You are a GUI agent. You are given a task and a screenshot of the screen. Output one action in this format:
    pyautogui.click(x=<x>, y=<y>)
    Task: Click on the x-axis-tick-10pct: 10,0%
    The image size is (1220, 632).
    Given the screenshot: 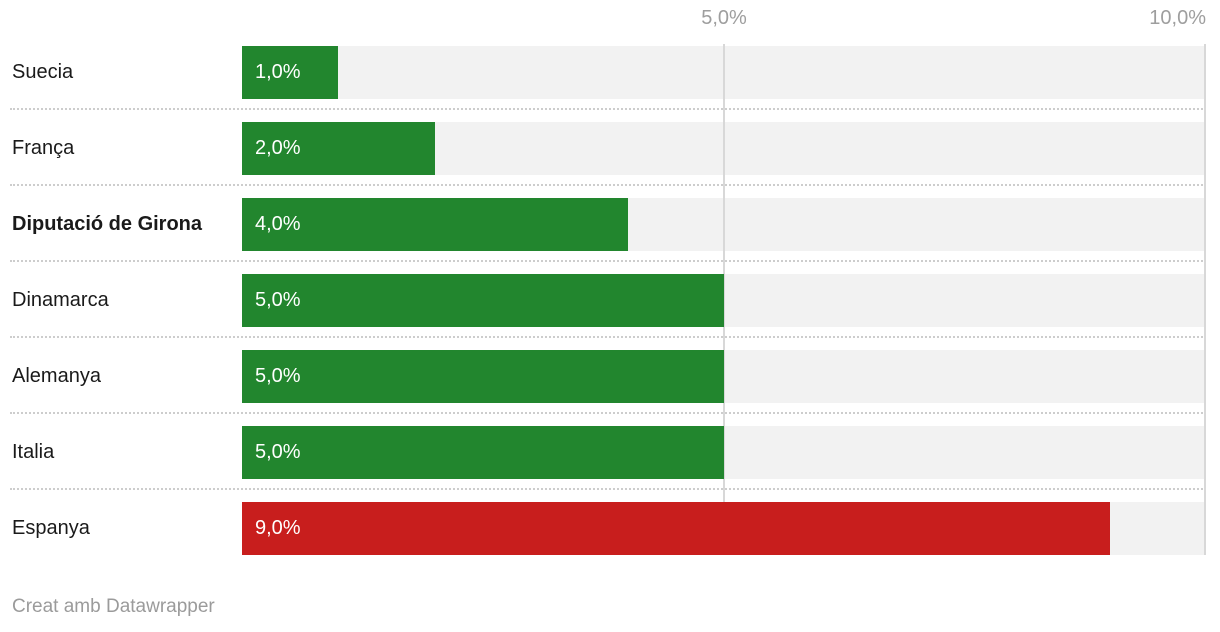 What is the action you would take?
    pyautogui.click(x=1177, y=18)
    